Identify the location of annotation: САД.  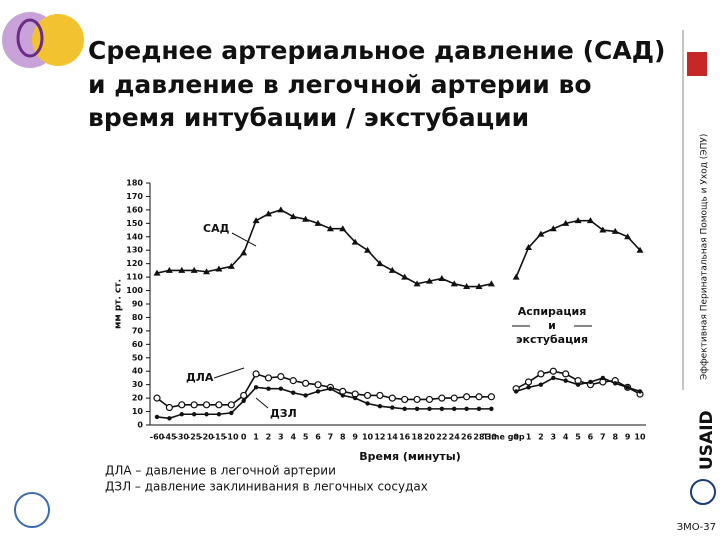
(216, 228).